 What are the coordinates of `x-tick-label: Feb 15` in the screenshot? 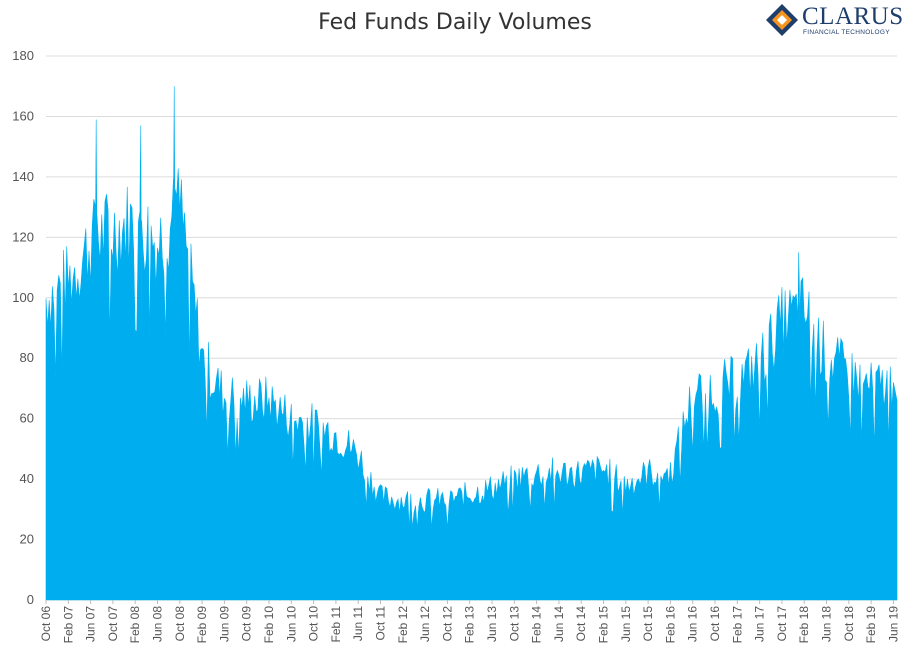 It's located at (604, 625).